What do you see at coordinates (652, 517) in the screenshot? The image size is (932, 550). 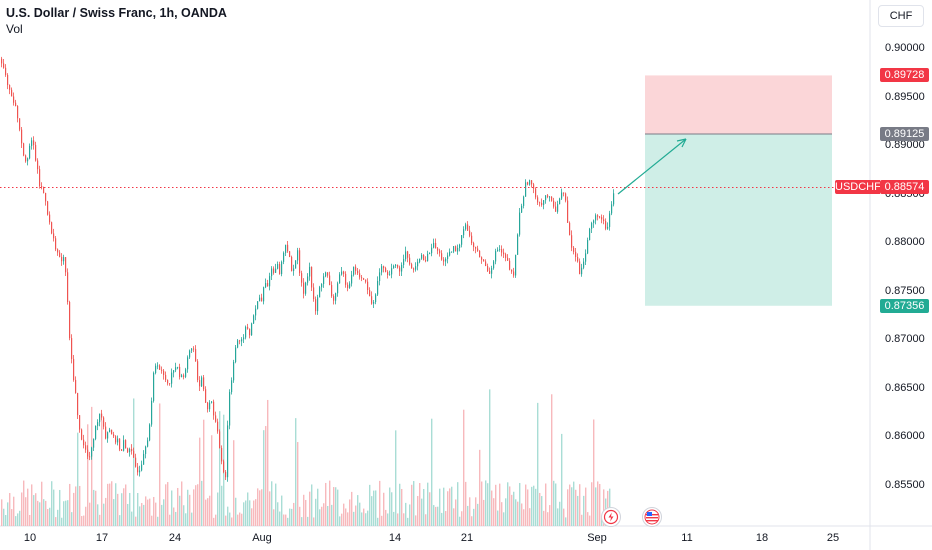 I see `us-flag-icon` at bounding box center [652, 517].